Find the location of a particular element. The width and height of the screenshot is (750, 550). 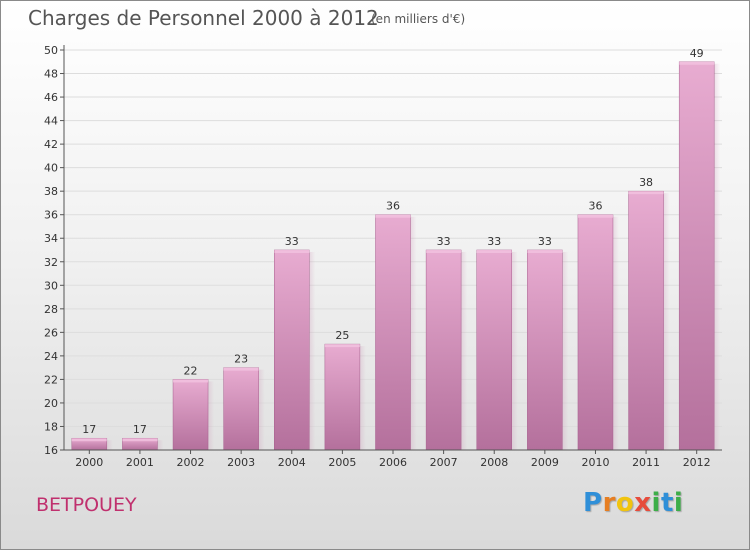

logo-letter: x is located at coordinates (643, 503).